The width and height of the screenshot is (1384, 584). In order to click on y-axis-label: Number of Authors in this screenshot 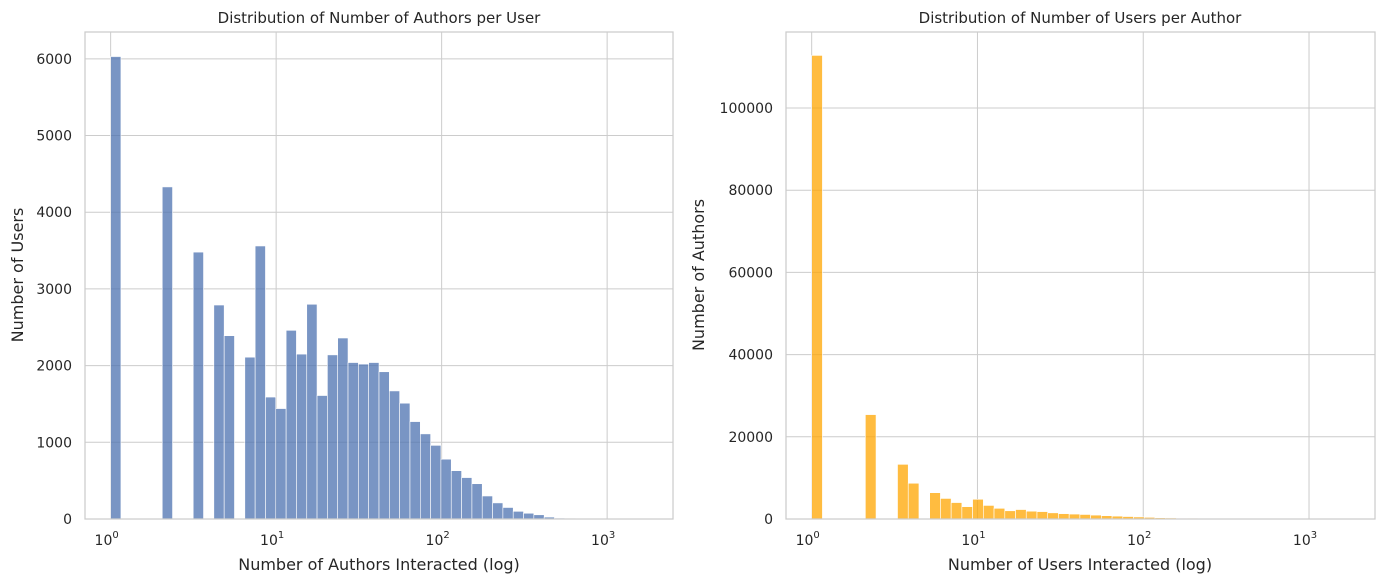, I will do `click(698, 275)`.